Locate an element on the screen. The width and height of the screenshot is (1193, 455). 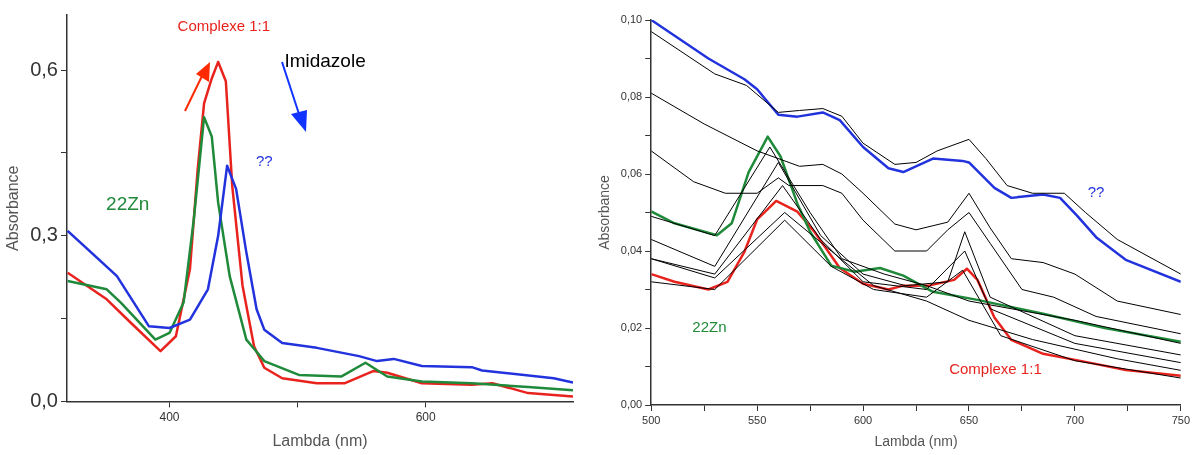
x-tick-label: 500 is located at coordinates (651, 419).